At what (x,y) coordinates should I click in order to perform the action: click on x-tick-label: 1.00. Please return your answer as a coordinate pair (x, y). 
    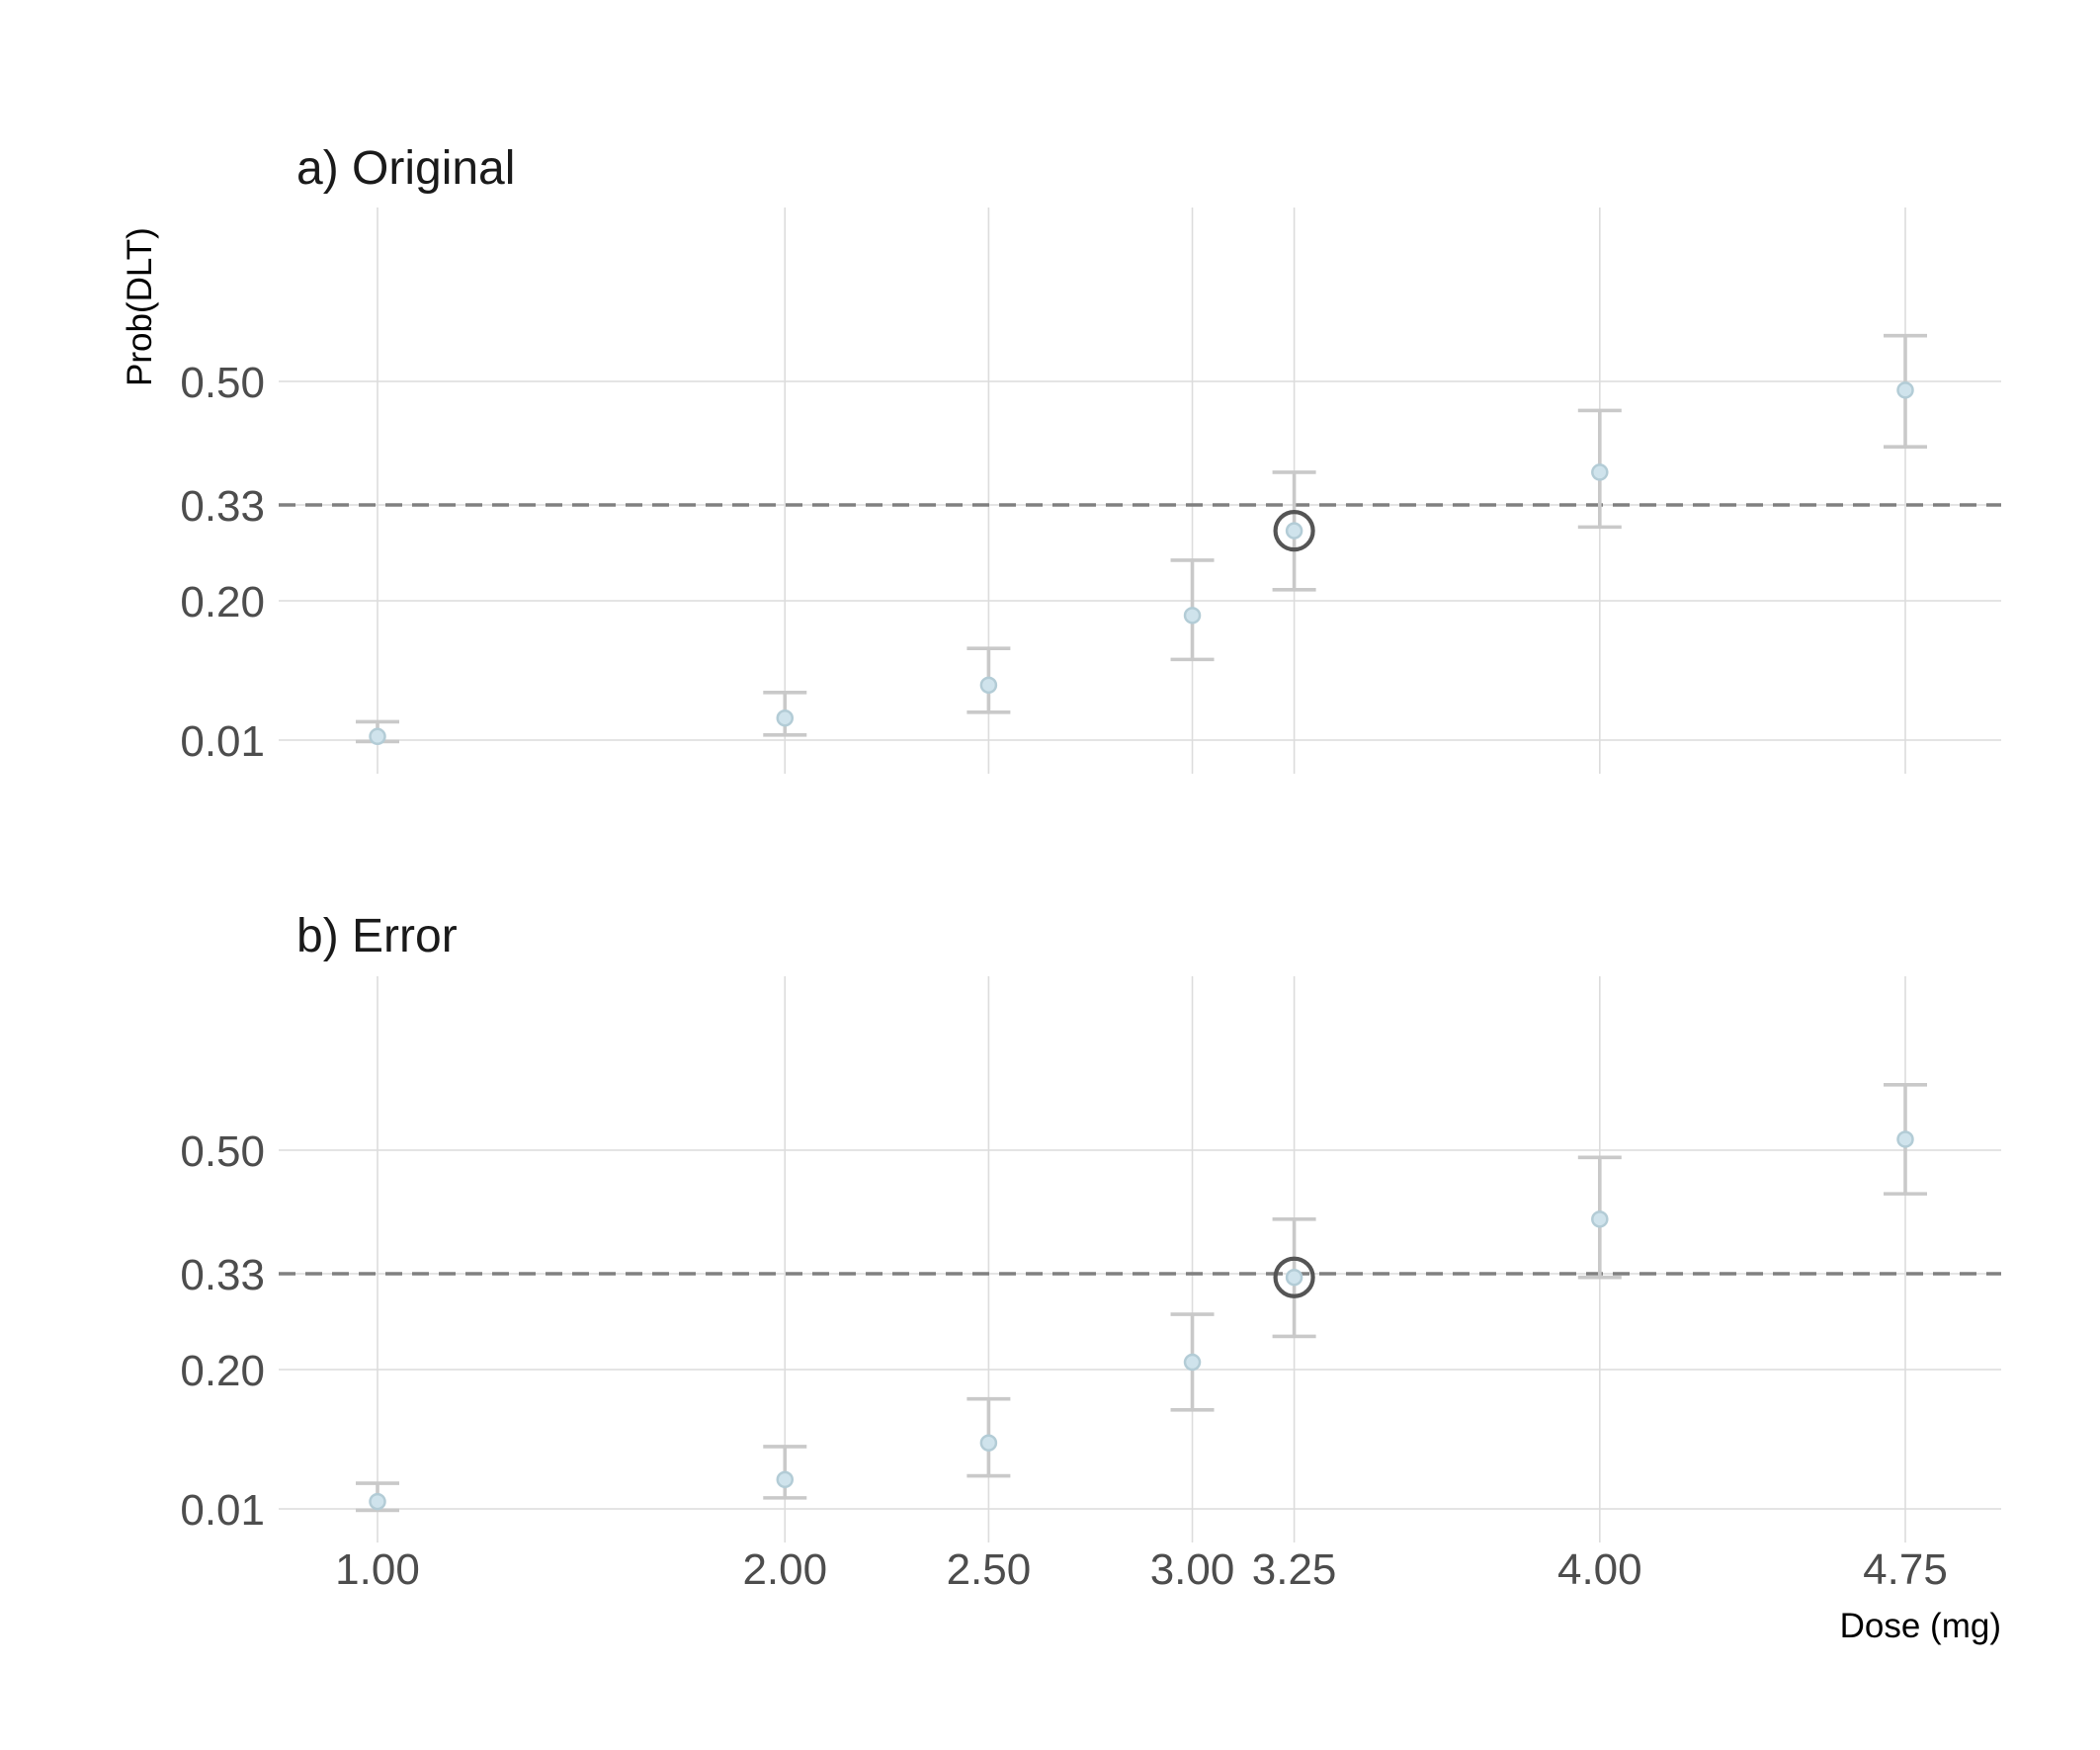
    Looking at the image, I should click on (377, 1569).